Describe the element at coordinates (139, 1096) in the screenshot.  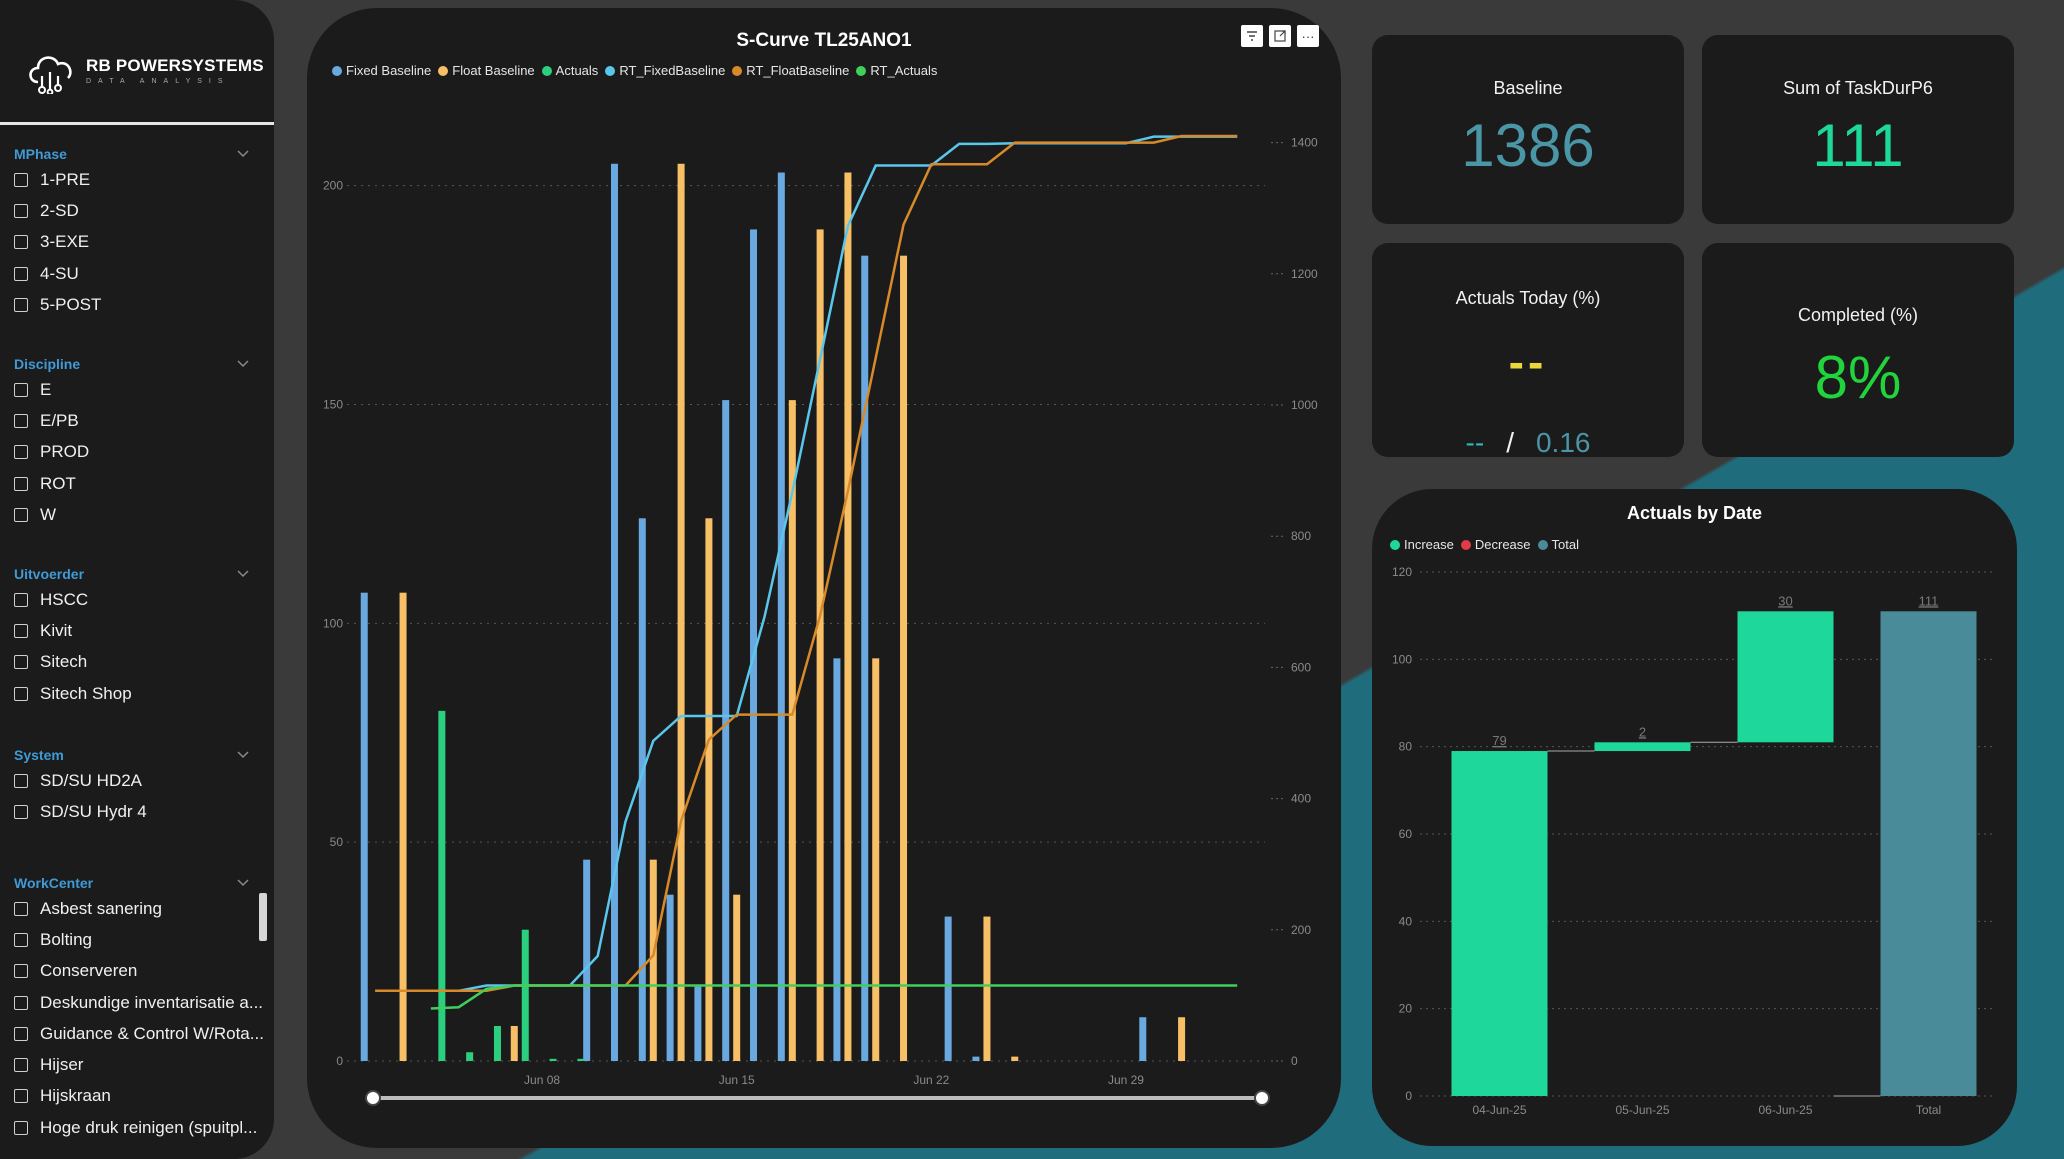
I see `filter-option: Hijskraan` at that location.